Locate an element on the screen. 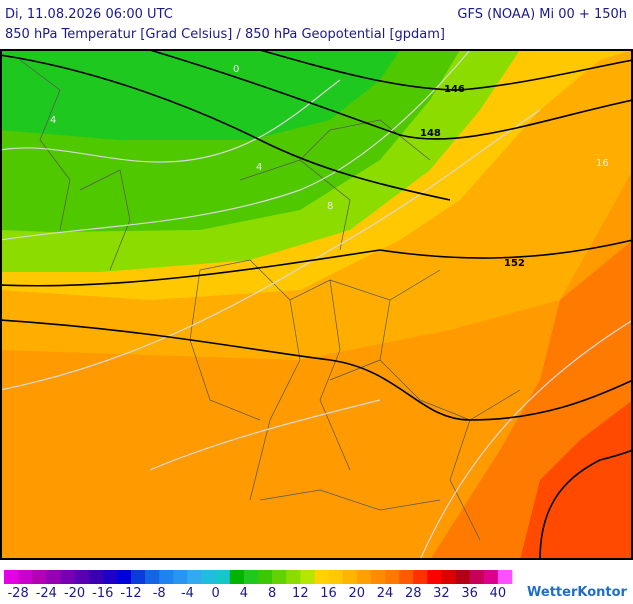 The width and height of the screenshot is (633, 604). colorbar-tick-label: 40 is located at coordinates (498, 593).